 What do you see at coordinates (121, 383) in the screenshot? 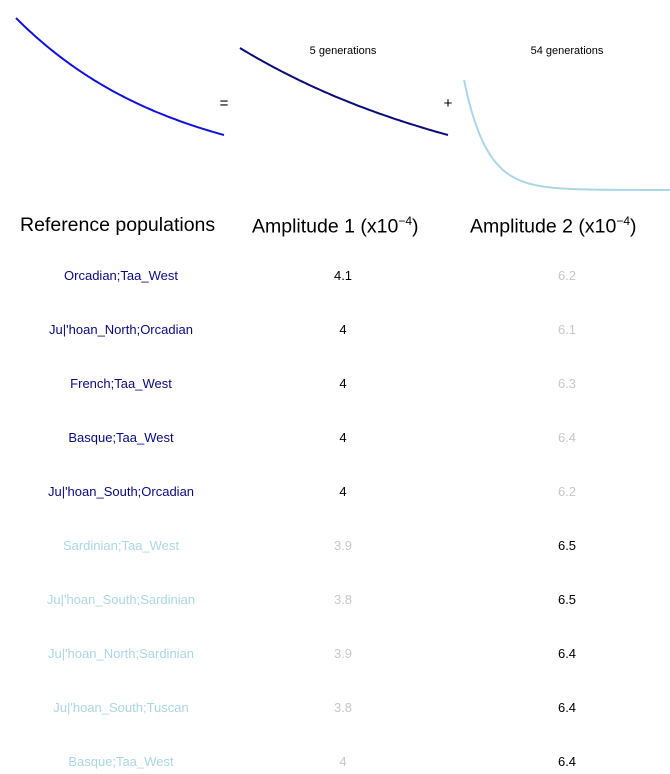
I see `population-name: French;Taa_West` at bounding box center [121, 383].